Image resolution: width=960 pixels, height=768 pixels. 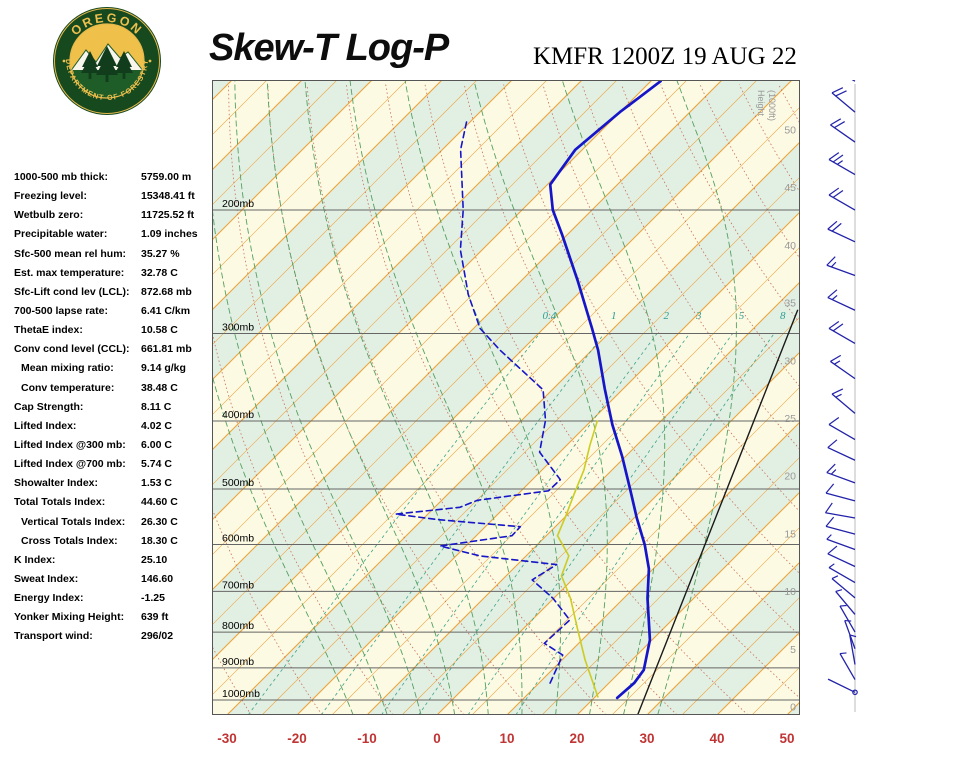 I want to click on index-label: Transport wind:, so click(x=53, y=636).